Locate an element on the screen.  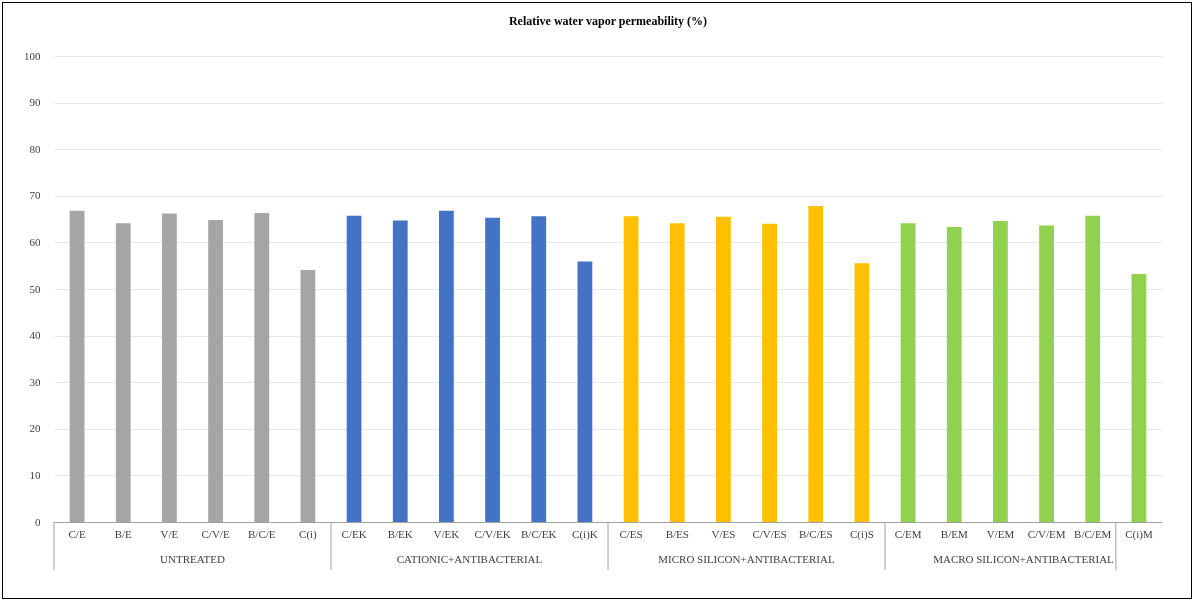
y-tick-label: 50 is located at coordinates (35, 288).